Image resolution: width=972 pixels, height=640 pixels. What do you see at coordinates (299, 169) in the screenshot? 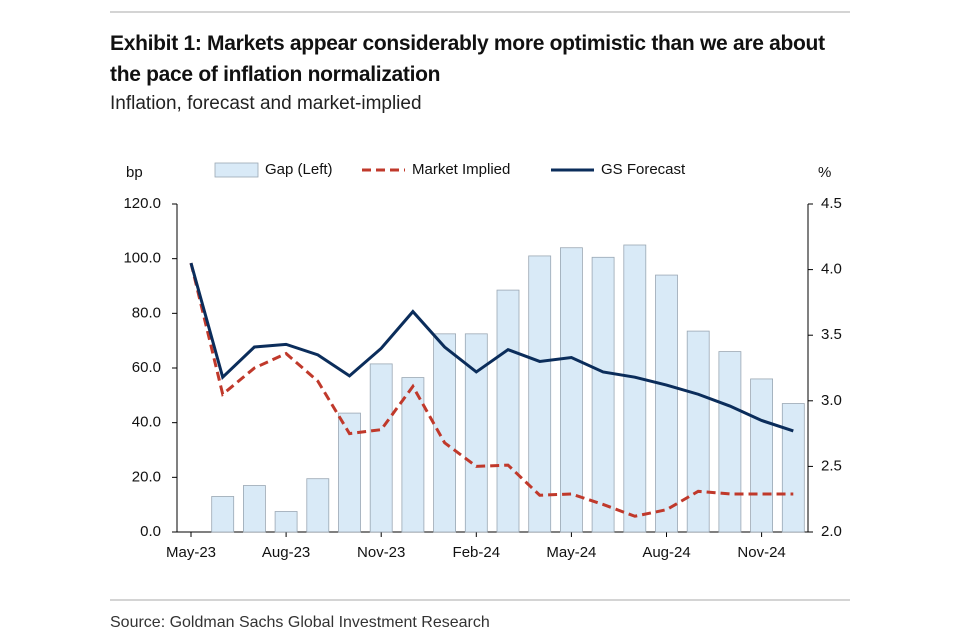
I see `legend-label: Gap (Left)` at bounding box center [299, 169].